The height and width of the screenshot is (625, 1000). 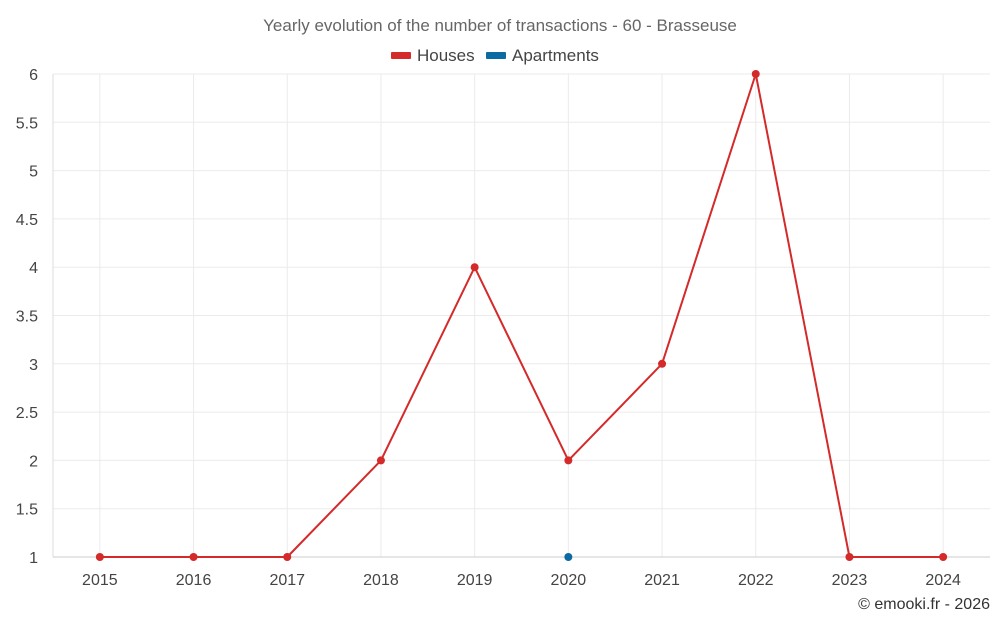 I want to click on credit-text: © emooki.fr - 2026, so click(x=924, y=604).